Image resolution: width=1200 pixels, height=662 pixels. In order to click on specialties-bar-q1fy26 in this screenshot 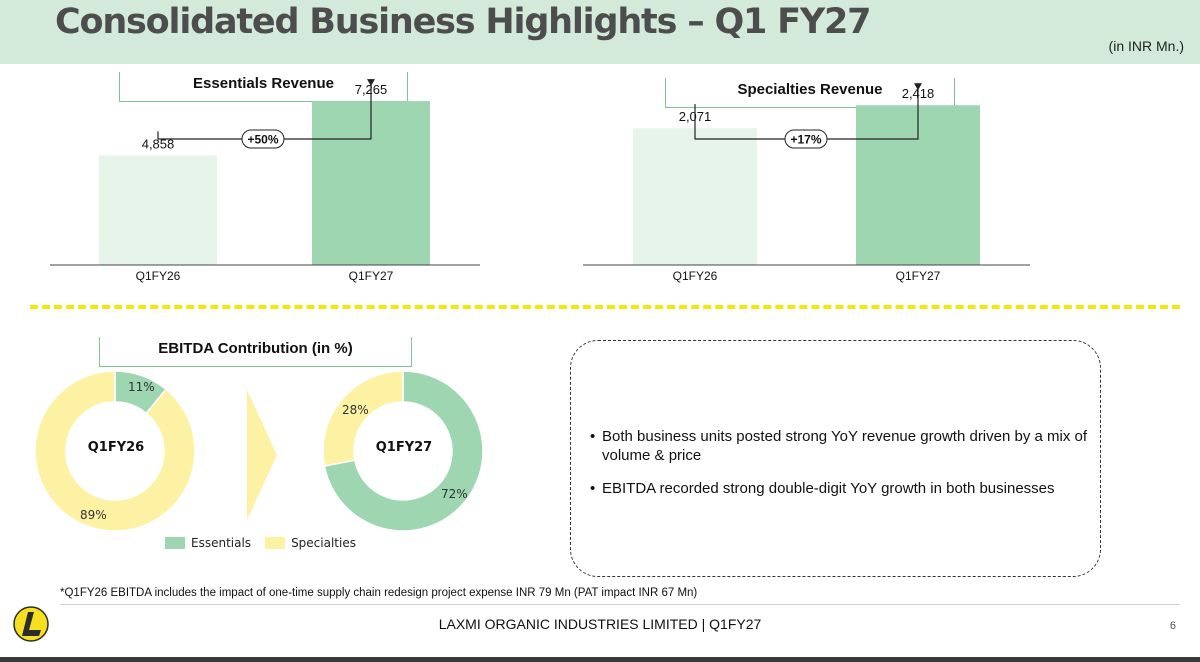, I will do `click(695, 196)`.